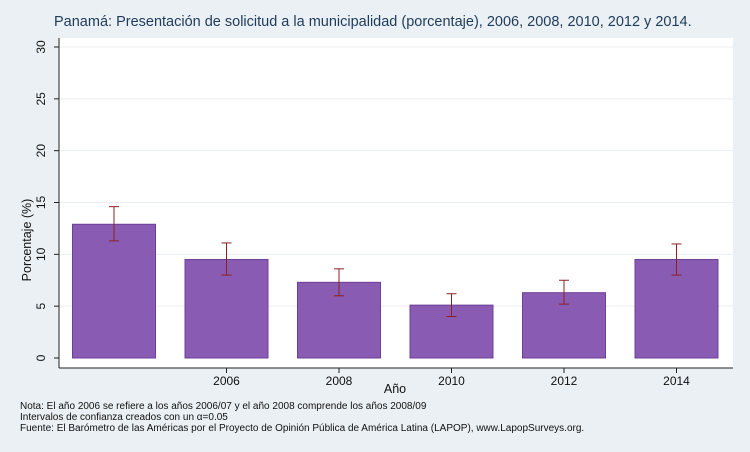  What do you see at coordinates (27, 240) in the screenshot?
I see `y-axis-label: Porcentaje (%)` at bounding box center [27, 240].